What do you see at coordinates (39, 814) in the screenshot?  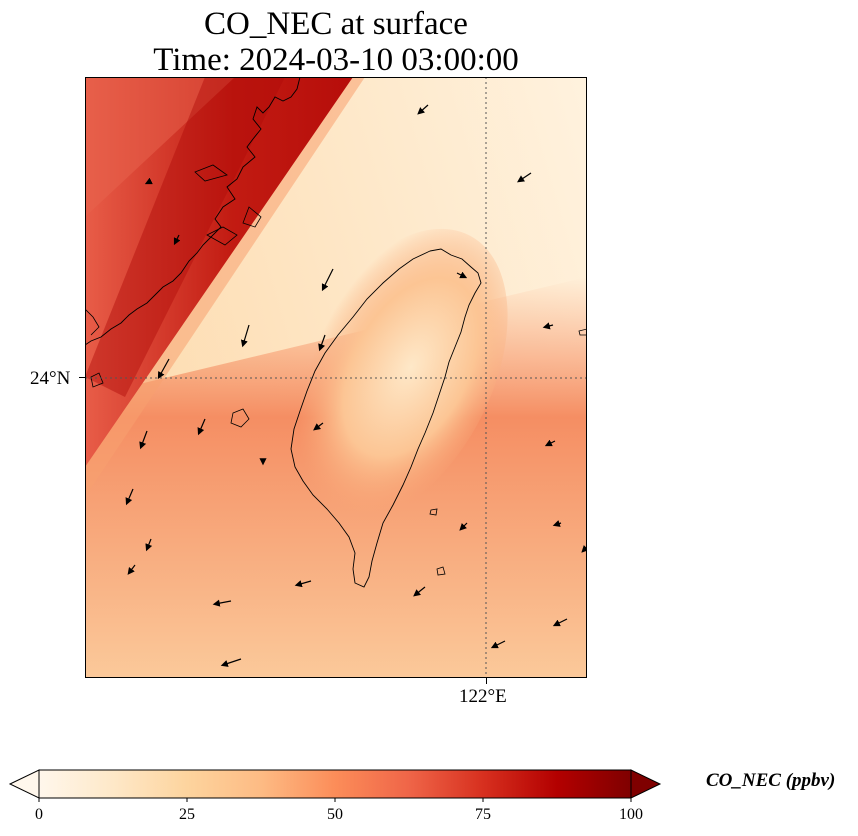 I see `colorbar-tick-0: 0` at bounding box center [39, 814].